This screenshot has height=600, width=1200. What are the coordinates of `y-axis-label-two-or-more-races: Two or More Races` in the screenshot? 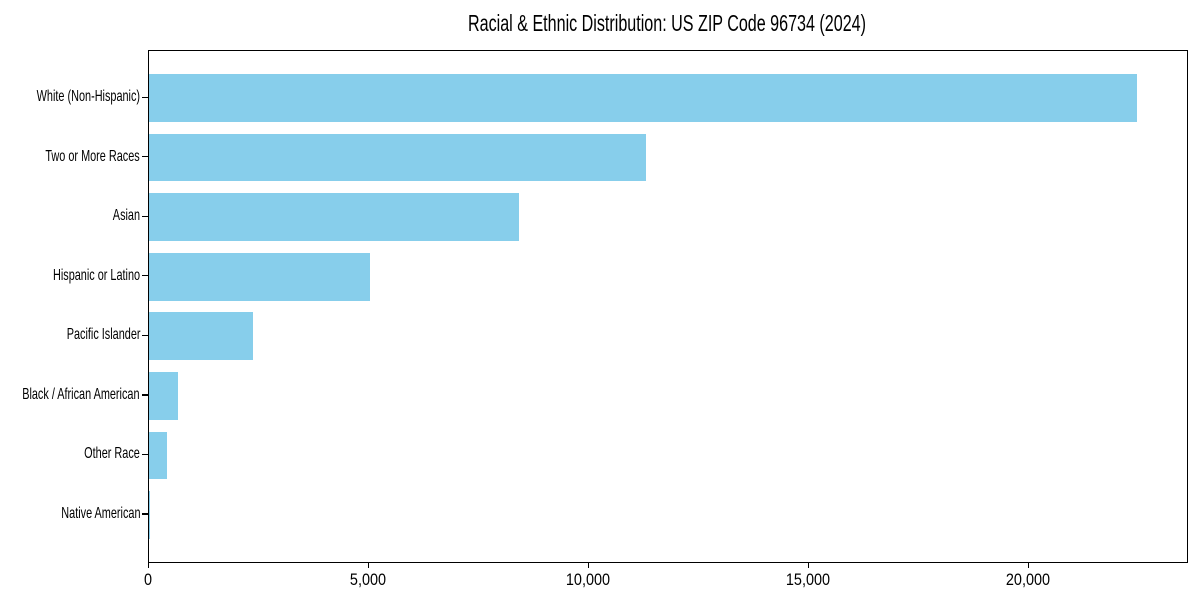 It's located at (92, 156).